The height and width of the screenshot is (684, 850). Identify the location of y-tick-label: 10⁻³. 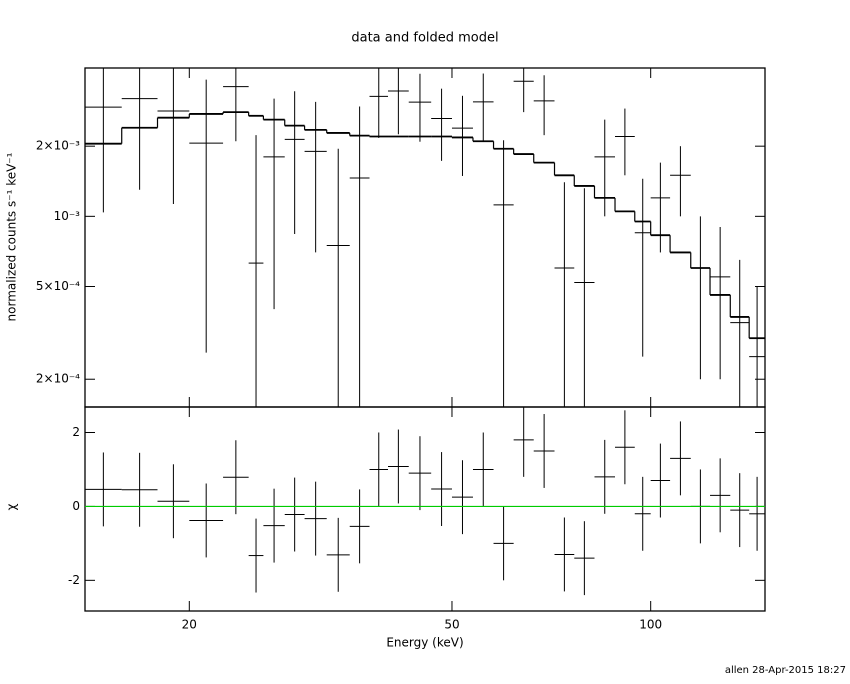
(67, 216).